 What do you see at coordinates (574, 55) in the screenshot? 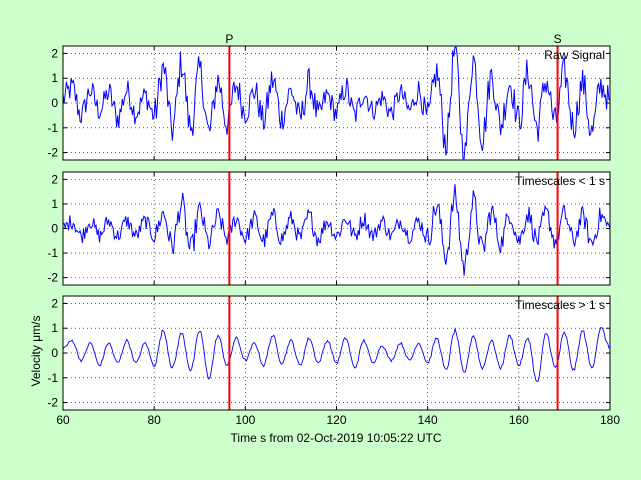
I see `panel-title: Raw Signal` at bounding box center [574, 55].